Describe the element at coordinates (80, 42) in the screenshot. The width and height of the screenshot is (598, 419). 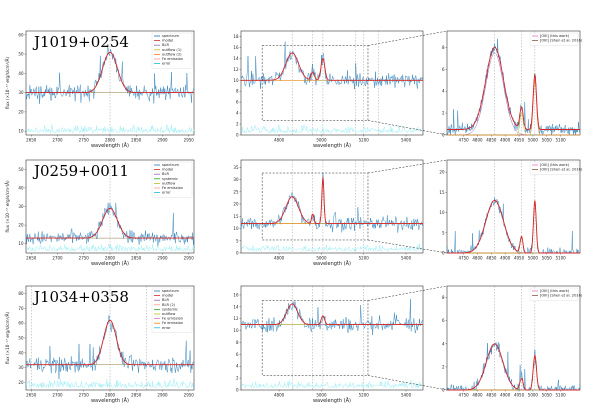
I see `object-name: J1019+0254` at that location.